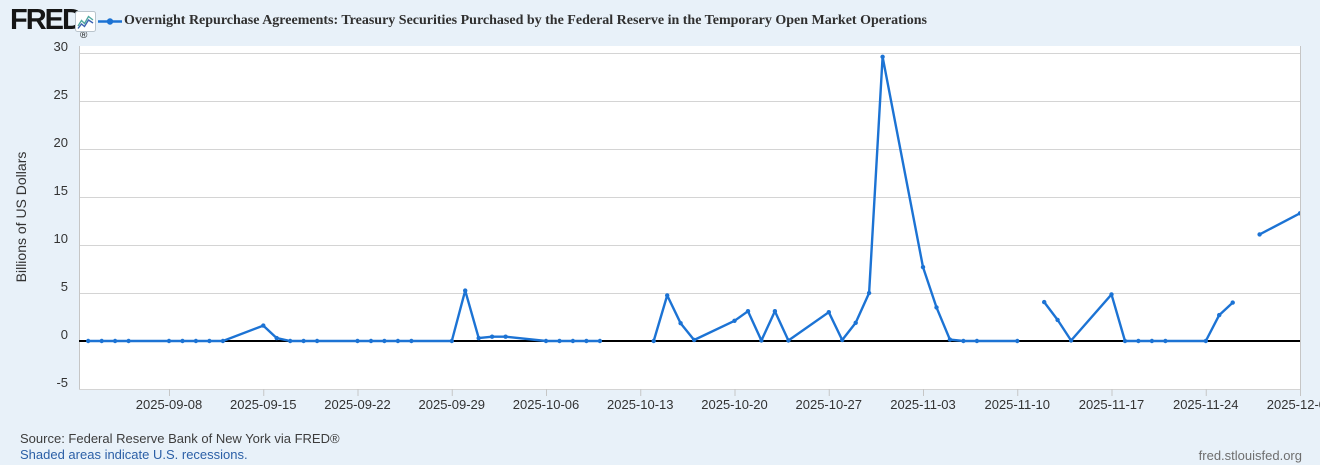 The image size is (1320, 465). Describe the element at coordinates (85, 21) in the screenshot. I see `sparkline-chart-icon` at that location.